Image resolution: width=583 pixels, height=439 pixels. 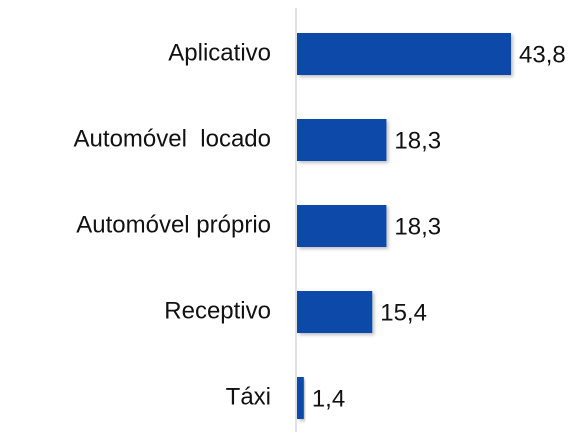 What do you see at coordinates (328, 398) in the screenshot?
I see `value-label: 1,4` at bounding box center [328, 398].